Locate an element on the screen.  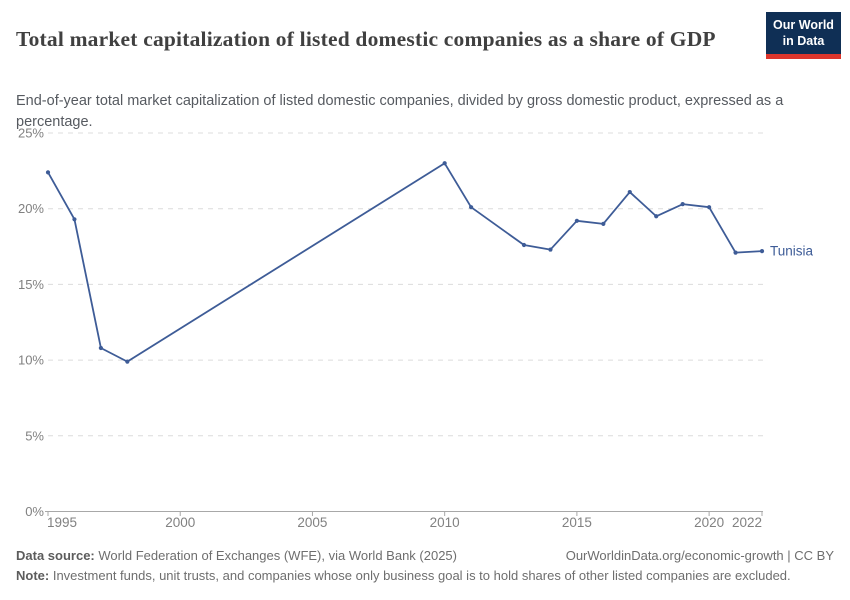
y-tick-label: 5% is located at coordinates (34, 435).